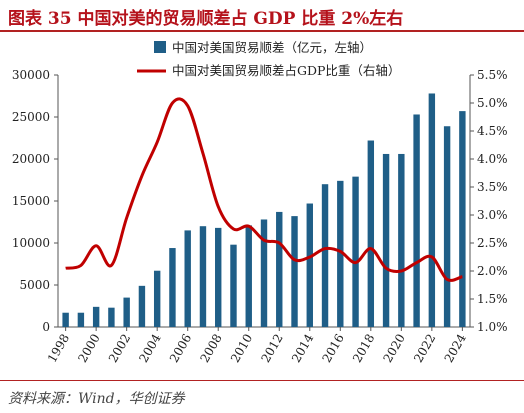 This screenshot has width=524, height=413. What do you see at coordinates (262, 380) in the screenshot?
I see `bottom-rule` at bounding box center [262, 380].